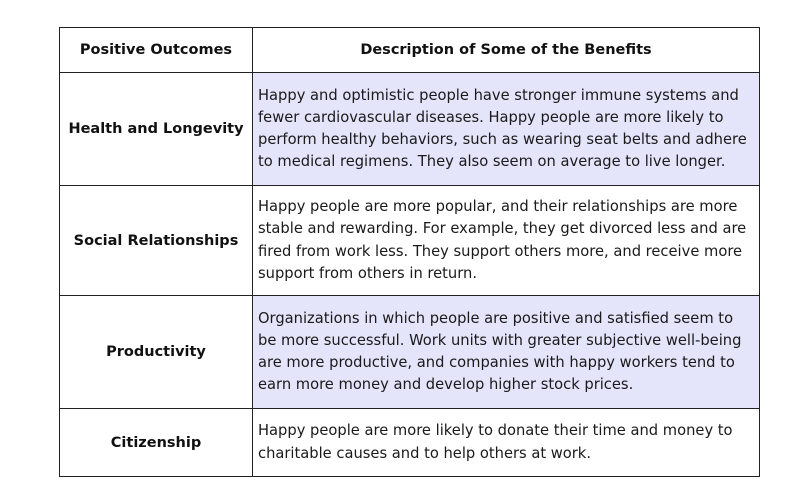 This screenshot has height=497, width=800. What do you see at coordinates (506, 50) in the screenshot?
I see `header-description: Description of Some of the Benefits` at bounding box center [506, 50].